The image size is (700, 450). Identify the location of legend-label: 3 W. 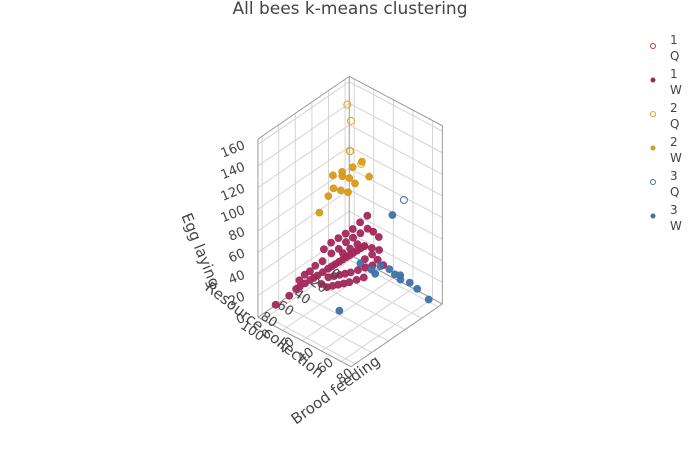
(676, 218).